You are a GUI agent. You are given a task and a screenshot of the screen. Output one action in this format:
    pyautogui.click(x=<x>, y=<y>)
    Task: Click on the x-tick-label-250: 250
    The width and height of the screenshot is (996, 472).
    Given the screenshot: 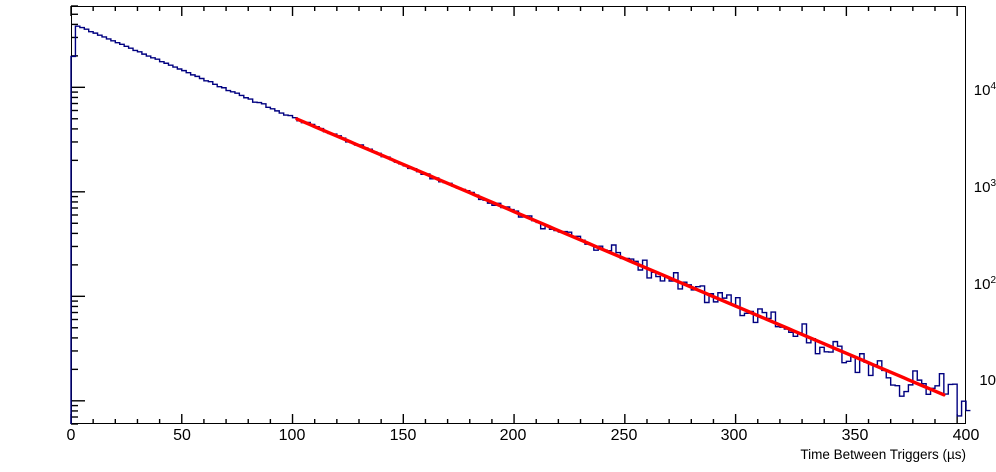 What is the action you would take?
    pyautogui.click(x=624, y=435)
    